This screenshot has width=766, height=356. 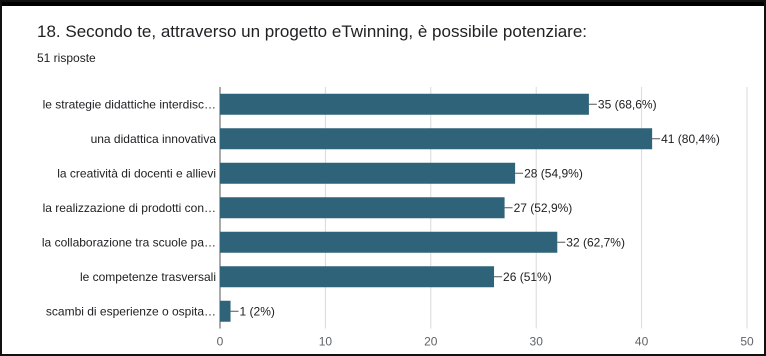 I want to click on data-label: 26 (51%), so click(x=527, y=277).